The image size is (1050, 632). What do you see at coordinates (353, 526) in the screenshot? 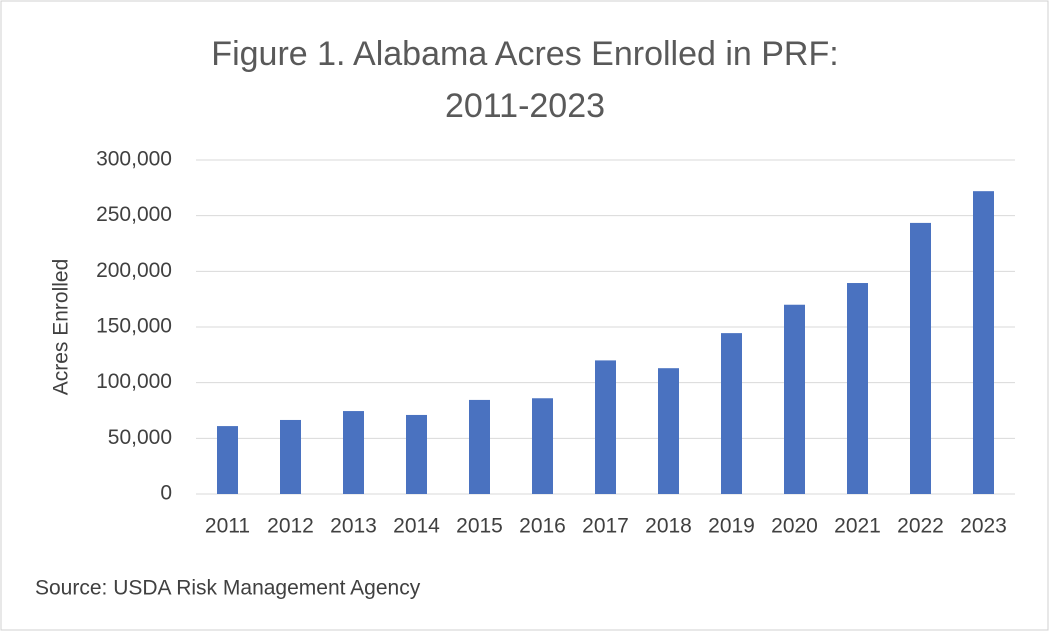
I see `x-tick-label: 2013` at bounding box center [353, 526].